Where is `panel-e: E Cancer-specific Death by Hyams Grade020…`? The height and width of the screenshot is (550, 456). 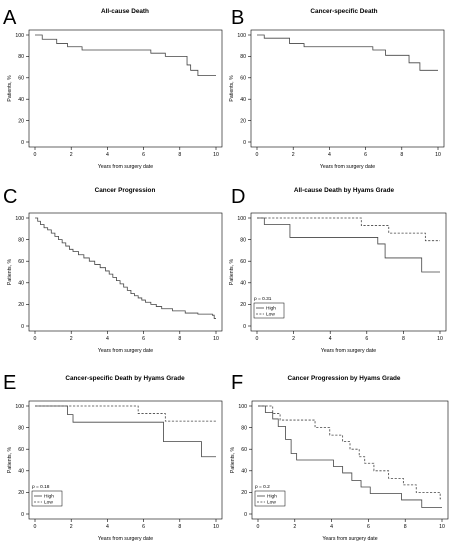 panel-e: E Cancer-specific Death by Hyams Grade020… is located at coordinates (113, 457).